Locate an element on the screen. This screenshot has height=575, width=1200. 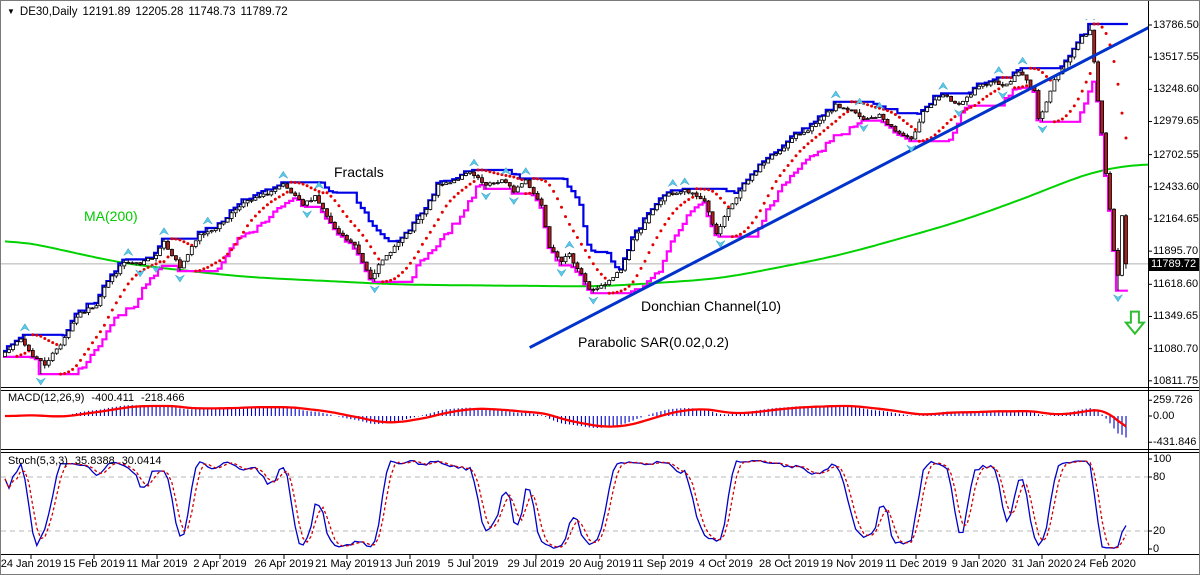
ohlc-open: 12191.89 is located at coordinates (106, 12).